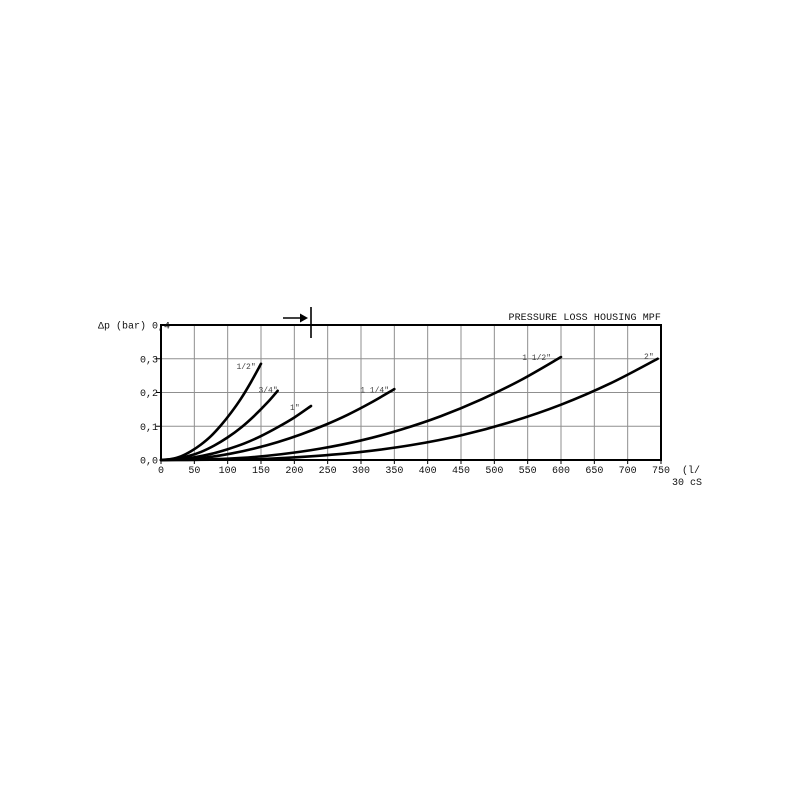  I want to click on x-tick-label: 100, so click(228, 471).